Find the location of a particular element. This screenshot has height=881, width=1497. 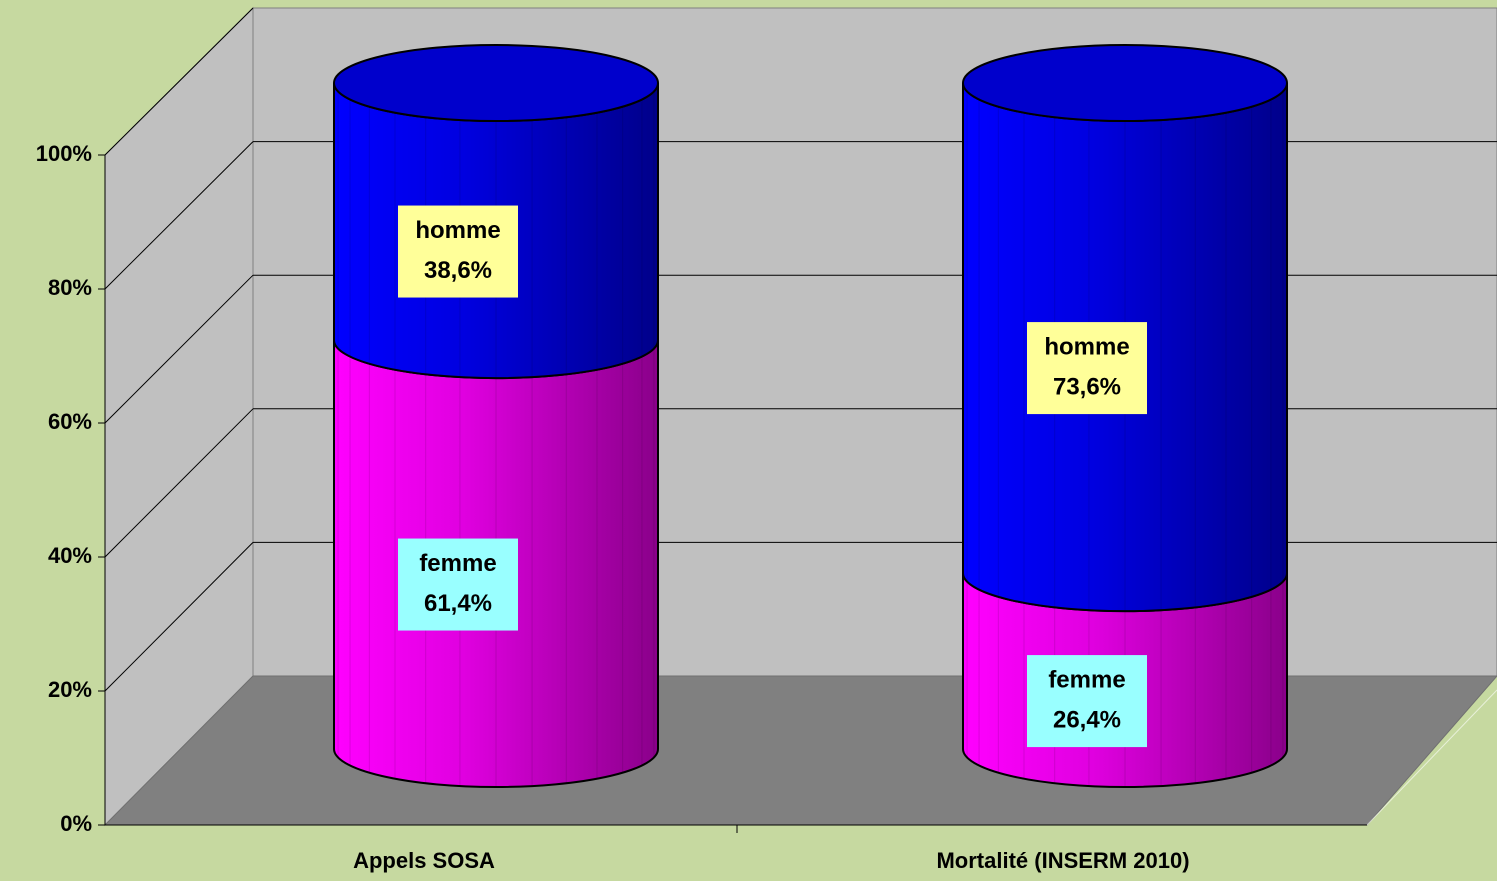

y-tick-label: 80% is located at coordinates (70, 287).